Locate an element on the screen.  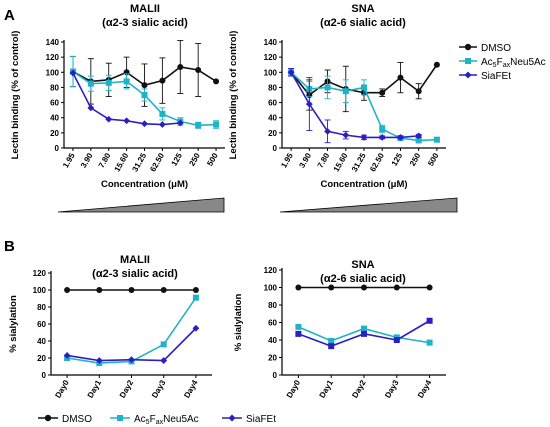
x-tick-label: 250 is located at coordinates (415, 159).